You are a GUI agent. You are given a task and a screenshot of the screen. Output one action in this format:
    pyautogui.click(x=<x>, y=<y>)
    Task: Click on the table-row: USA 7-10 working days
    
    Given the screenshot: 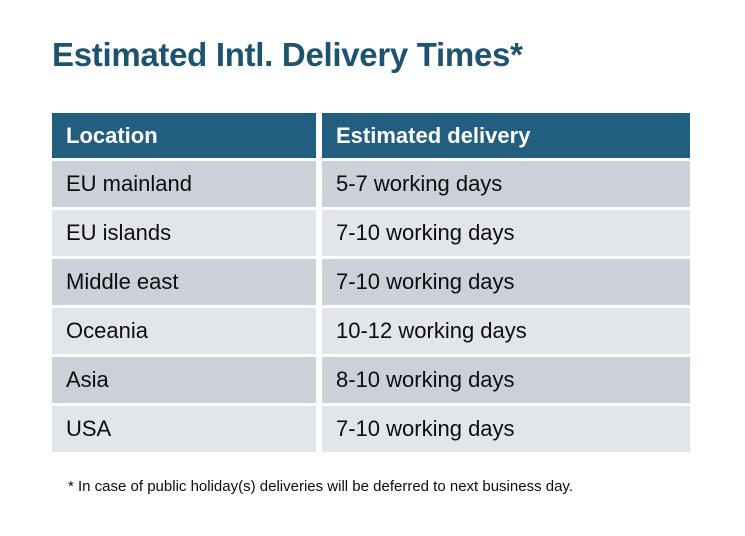 What is the action you would take?
    pyautogui.click(x=371, y=429)
    